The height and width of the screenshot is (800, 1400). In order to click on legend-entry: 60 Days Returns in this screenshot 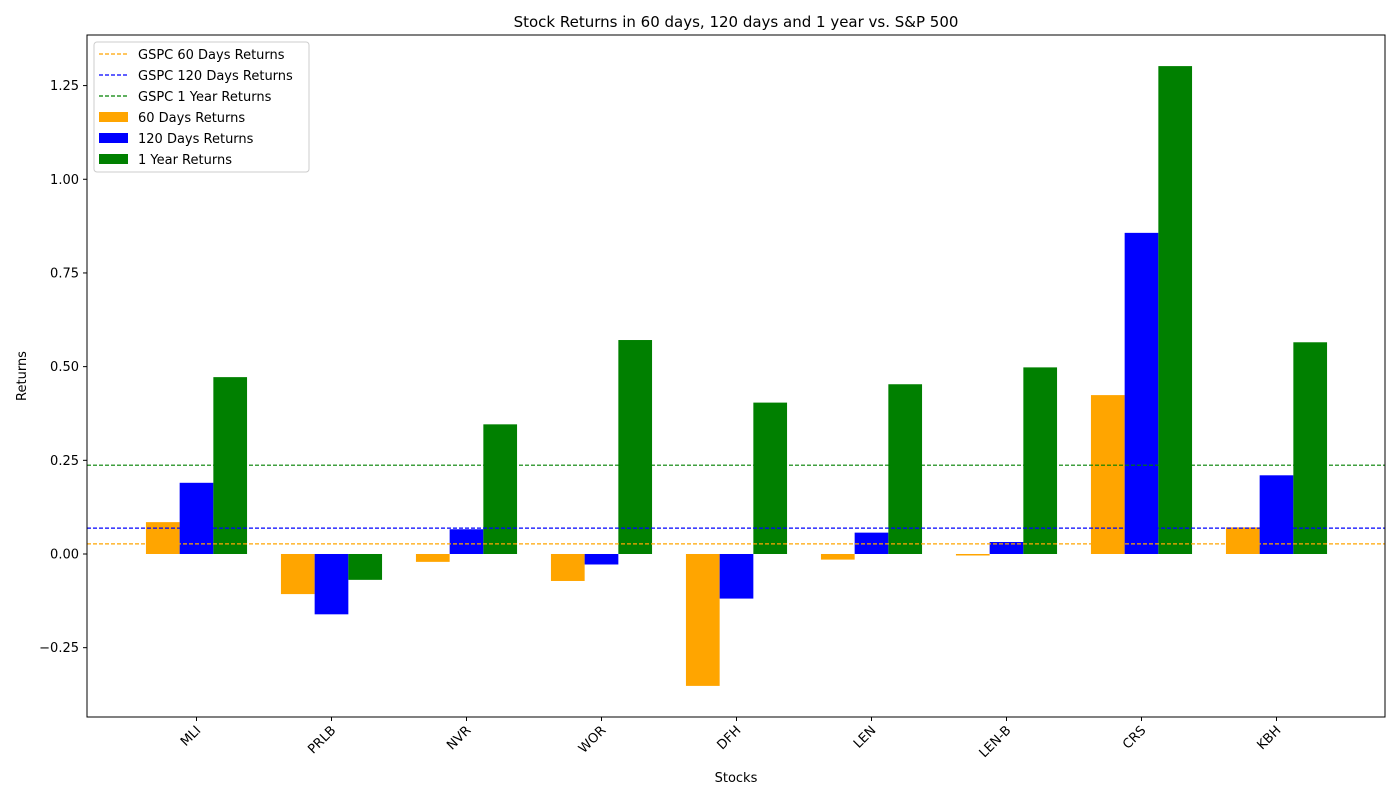, I will do `click(191, 118)`.